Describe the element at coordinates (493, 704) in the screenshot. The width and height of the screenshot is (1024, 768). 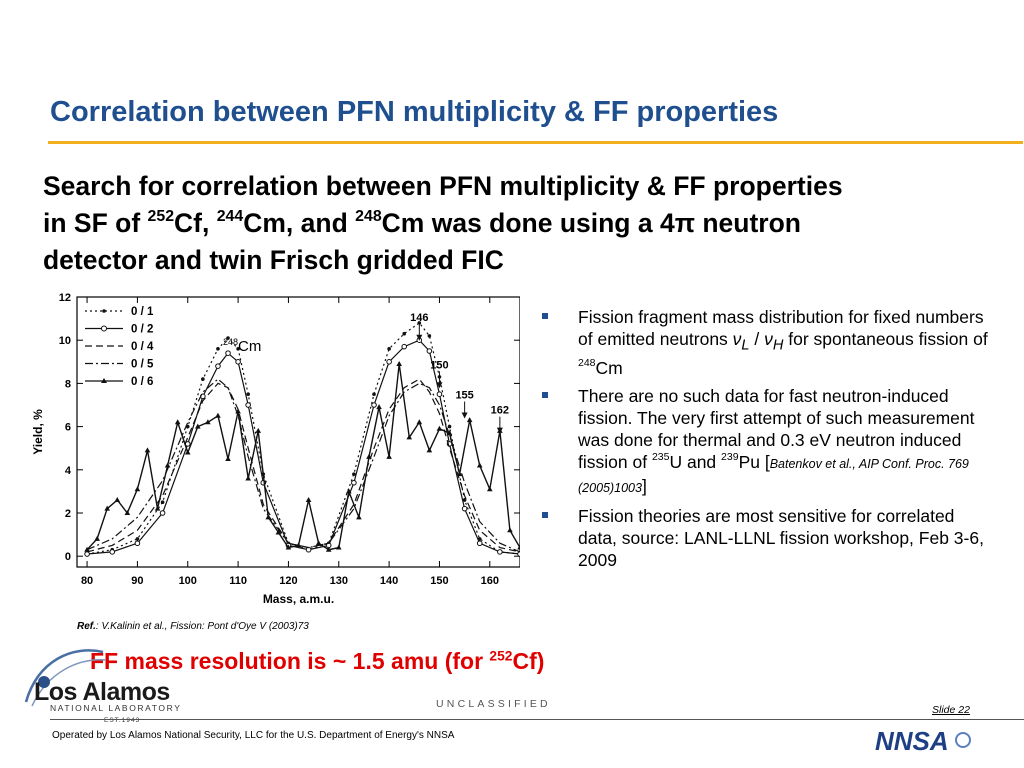
I see `classification-marking: UNCLASSIFIED` at that location.